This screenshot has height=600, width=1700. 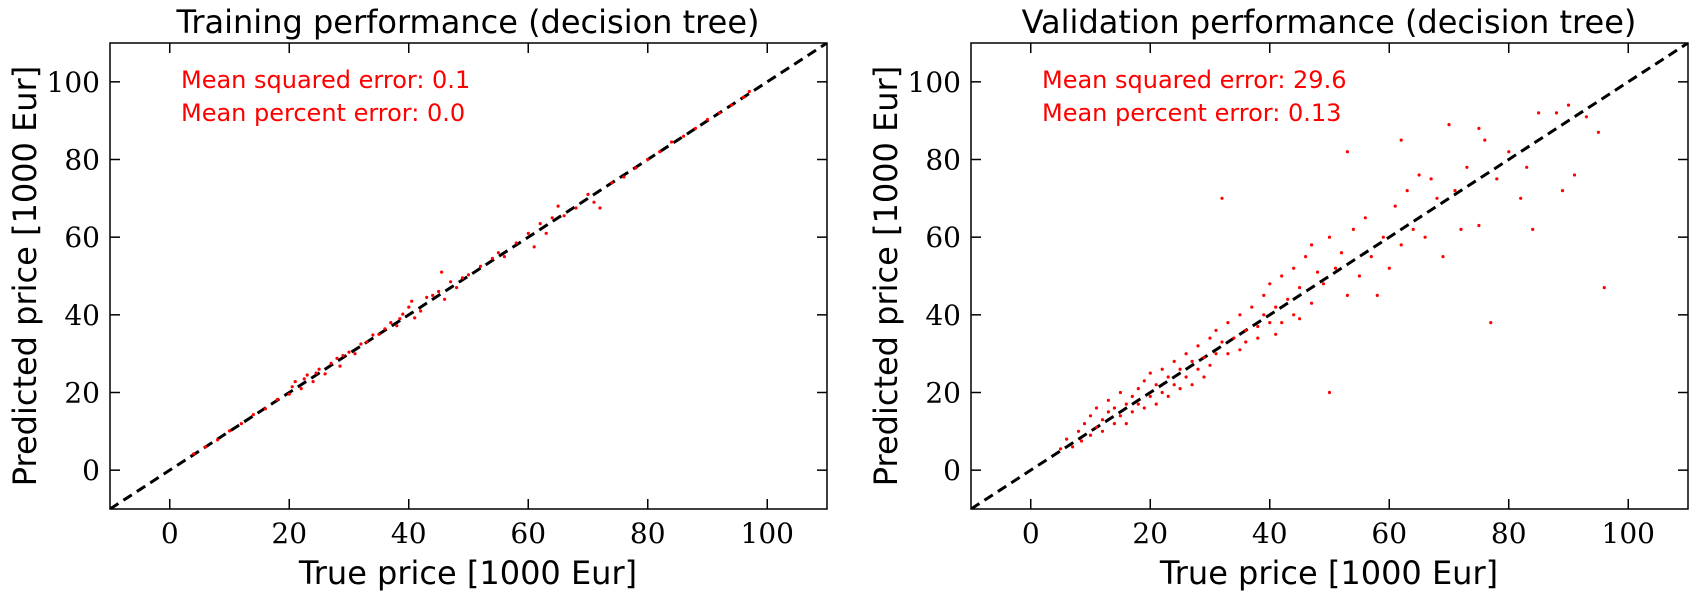 I want to click on validation-y-tick-label: 0, so click(x=952, y=470).